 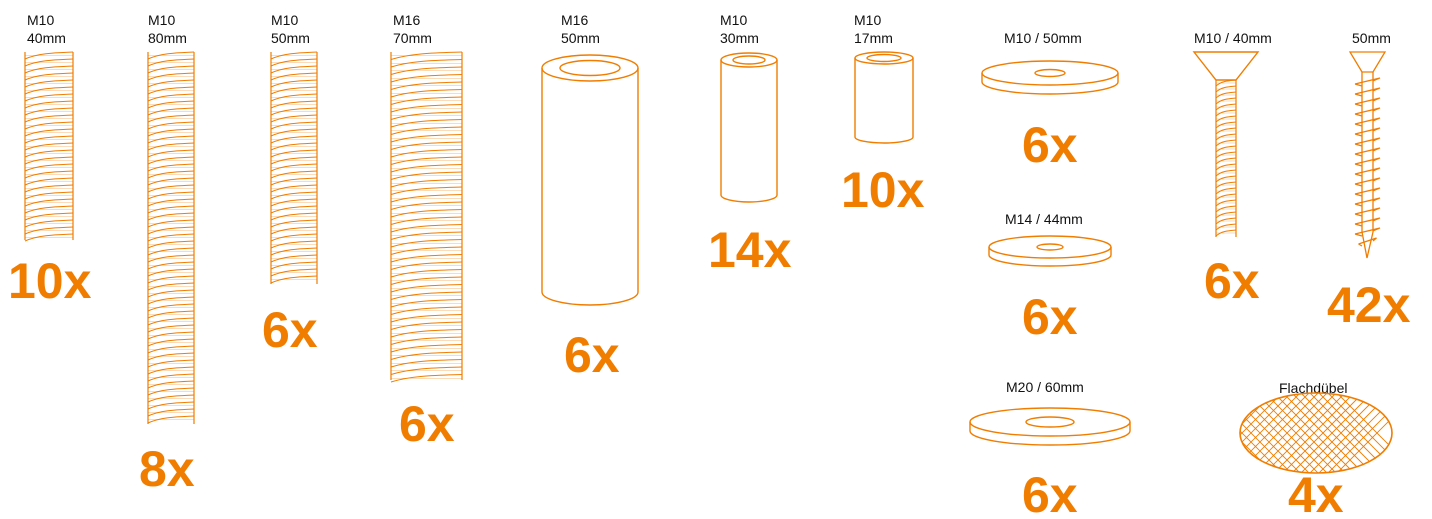 I want to click on part-sleeve-m10-17: M10 17mm 10x, so click(x=883, y=115).